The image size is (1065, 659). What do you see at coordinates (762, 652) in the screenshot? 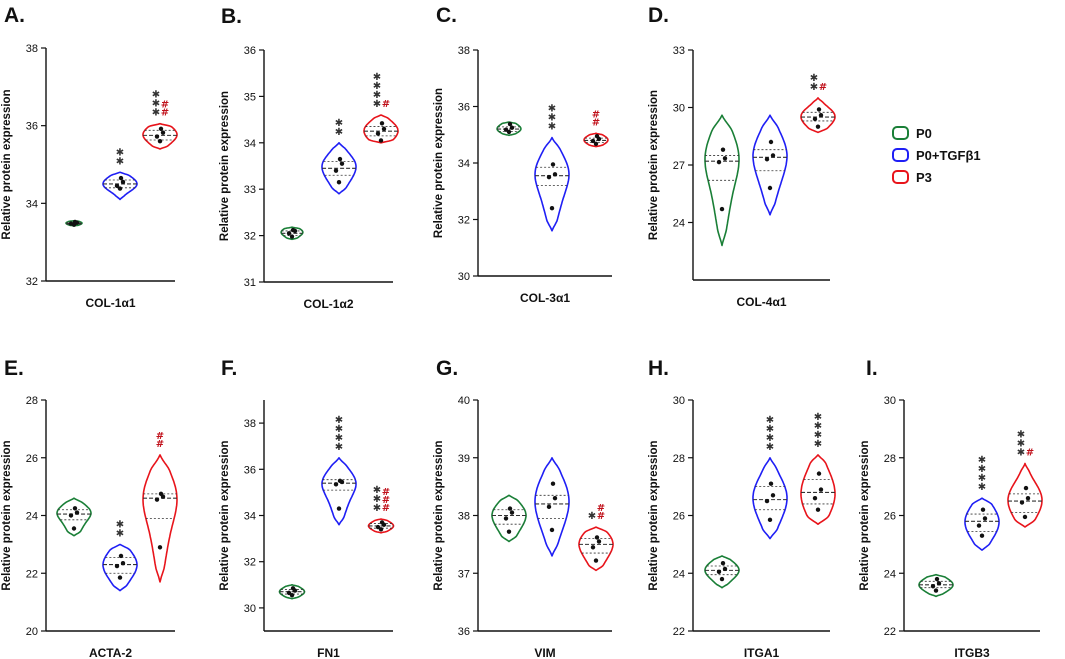
I see `x-axis-label: ITGA1` at bounding box center [762, 652].